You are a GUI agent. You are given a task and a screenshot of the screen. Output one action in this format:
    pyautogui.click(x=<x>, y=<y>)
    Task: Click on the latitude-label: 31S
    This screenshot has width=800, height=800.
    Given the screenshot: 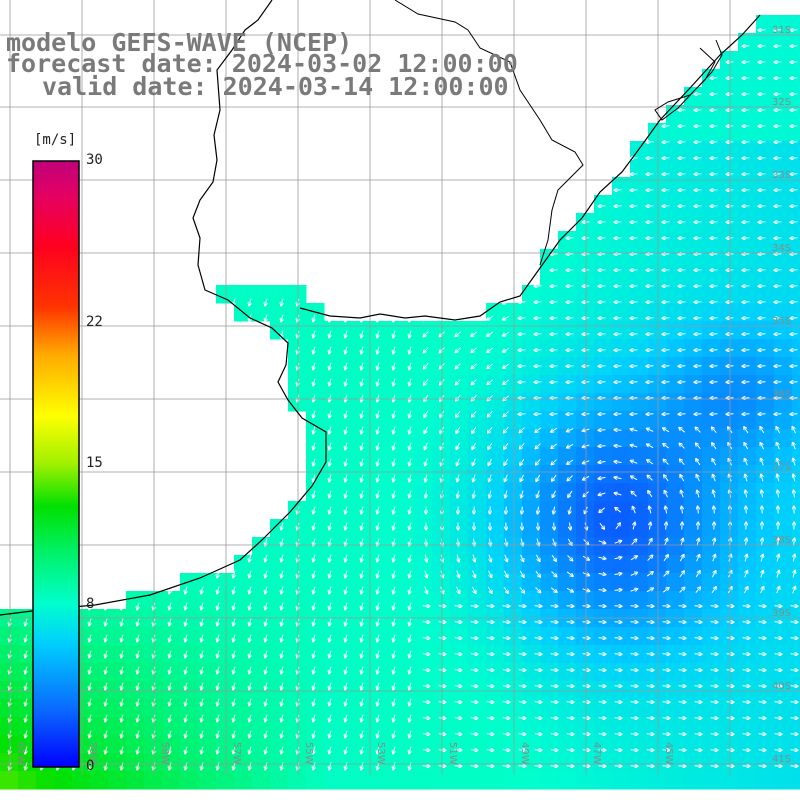 What is the action you would take?
    pyautogui.click(x=781, y=30)
    